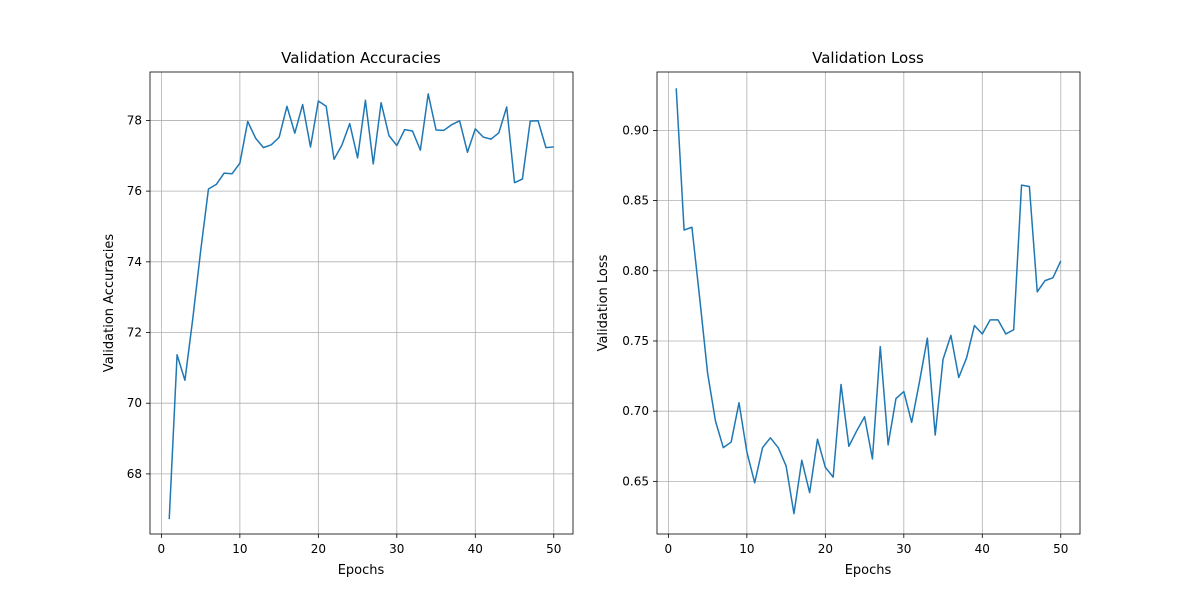  What do you see at coordinates (361, 58) in the screenshot?
I see `chart-title: Validation Accuracies` at bounding box center [361, 58].